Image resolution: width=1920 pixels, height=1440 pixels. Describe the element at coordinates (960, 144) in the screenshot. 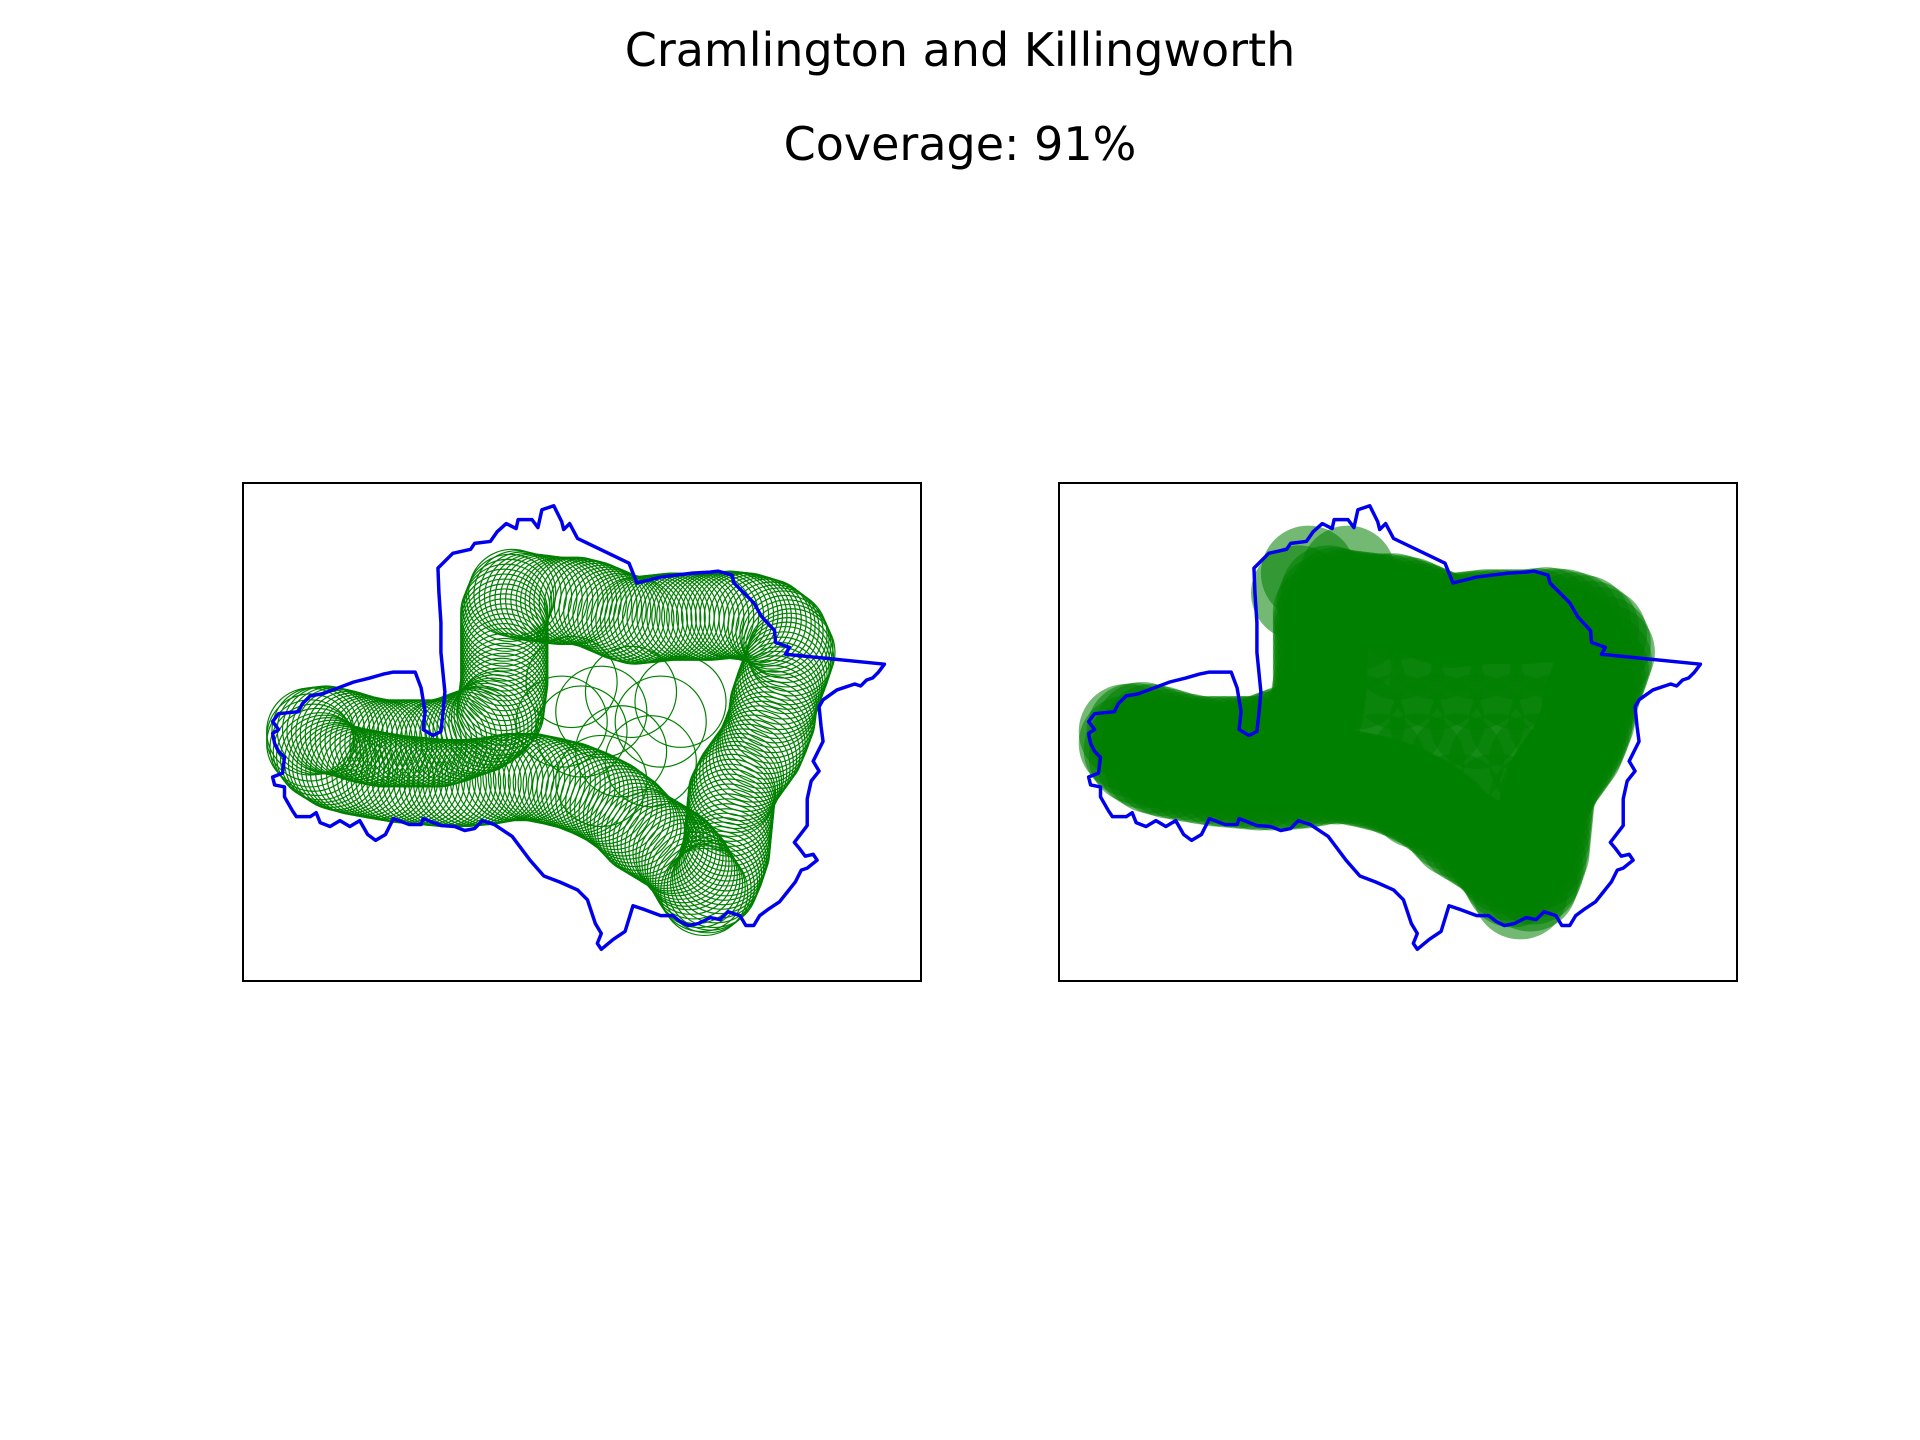

I see `coverage-subtitle: Coverage: 91%` at that location.